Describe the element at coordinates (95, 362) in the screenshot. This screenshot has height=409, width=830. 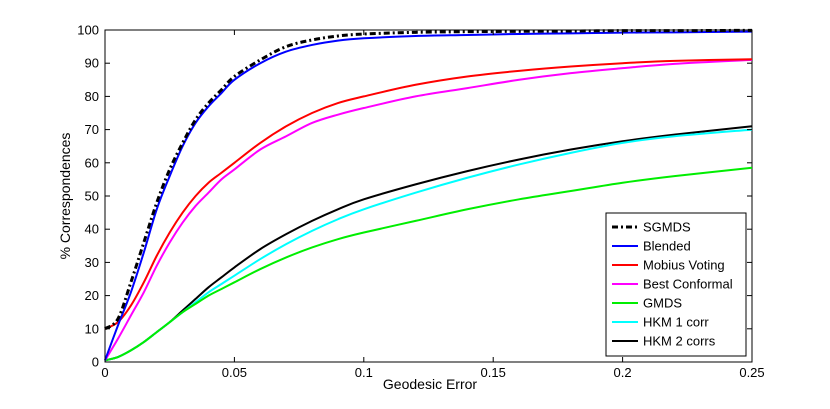
I see `y-tick-label: 0` at that location.